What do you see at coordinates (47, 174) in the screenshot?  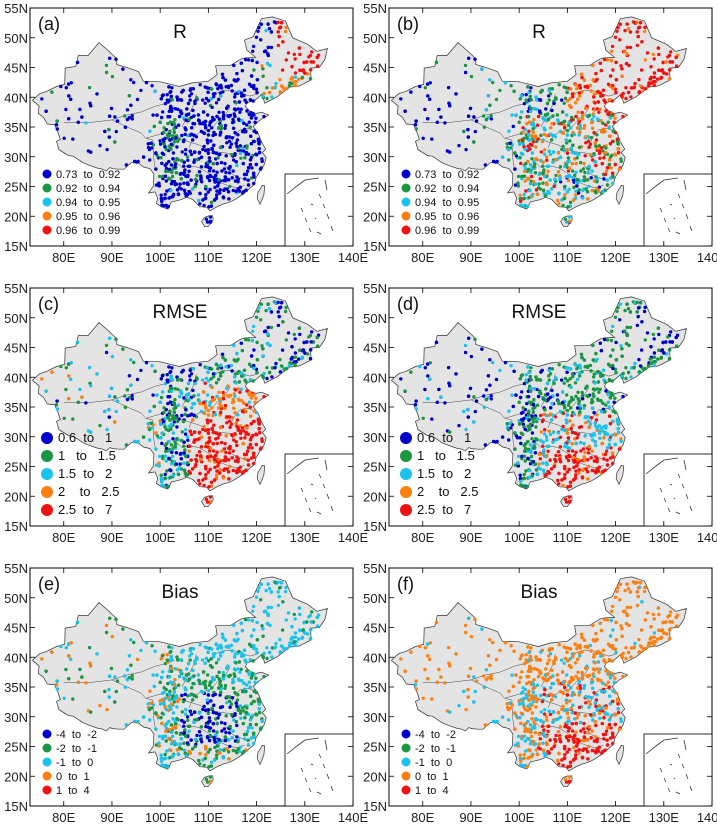 I see `legend-marker` at bounding box center [47, 174].